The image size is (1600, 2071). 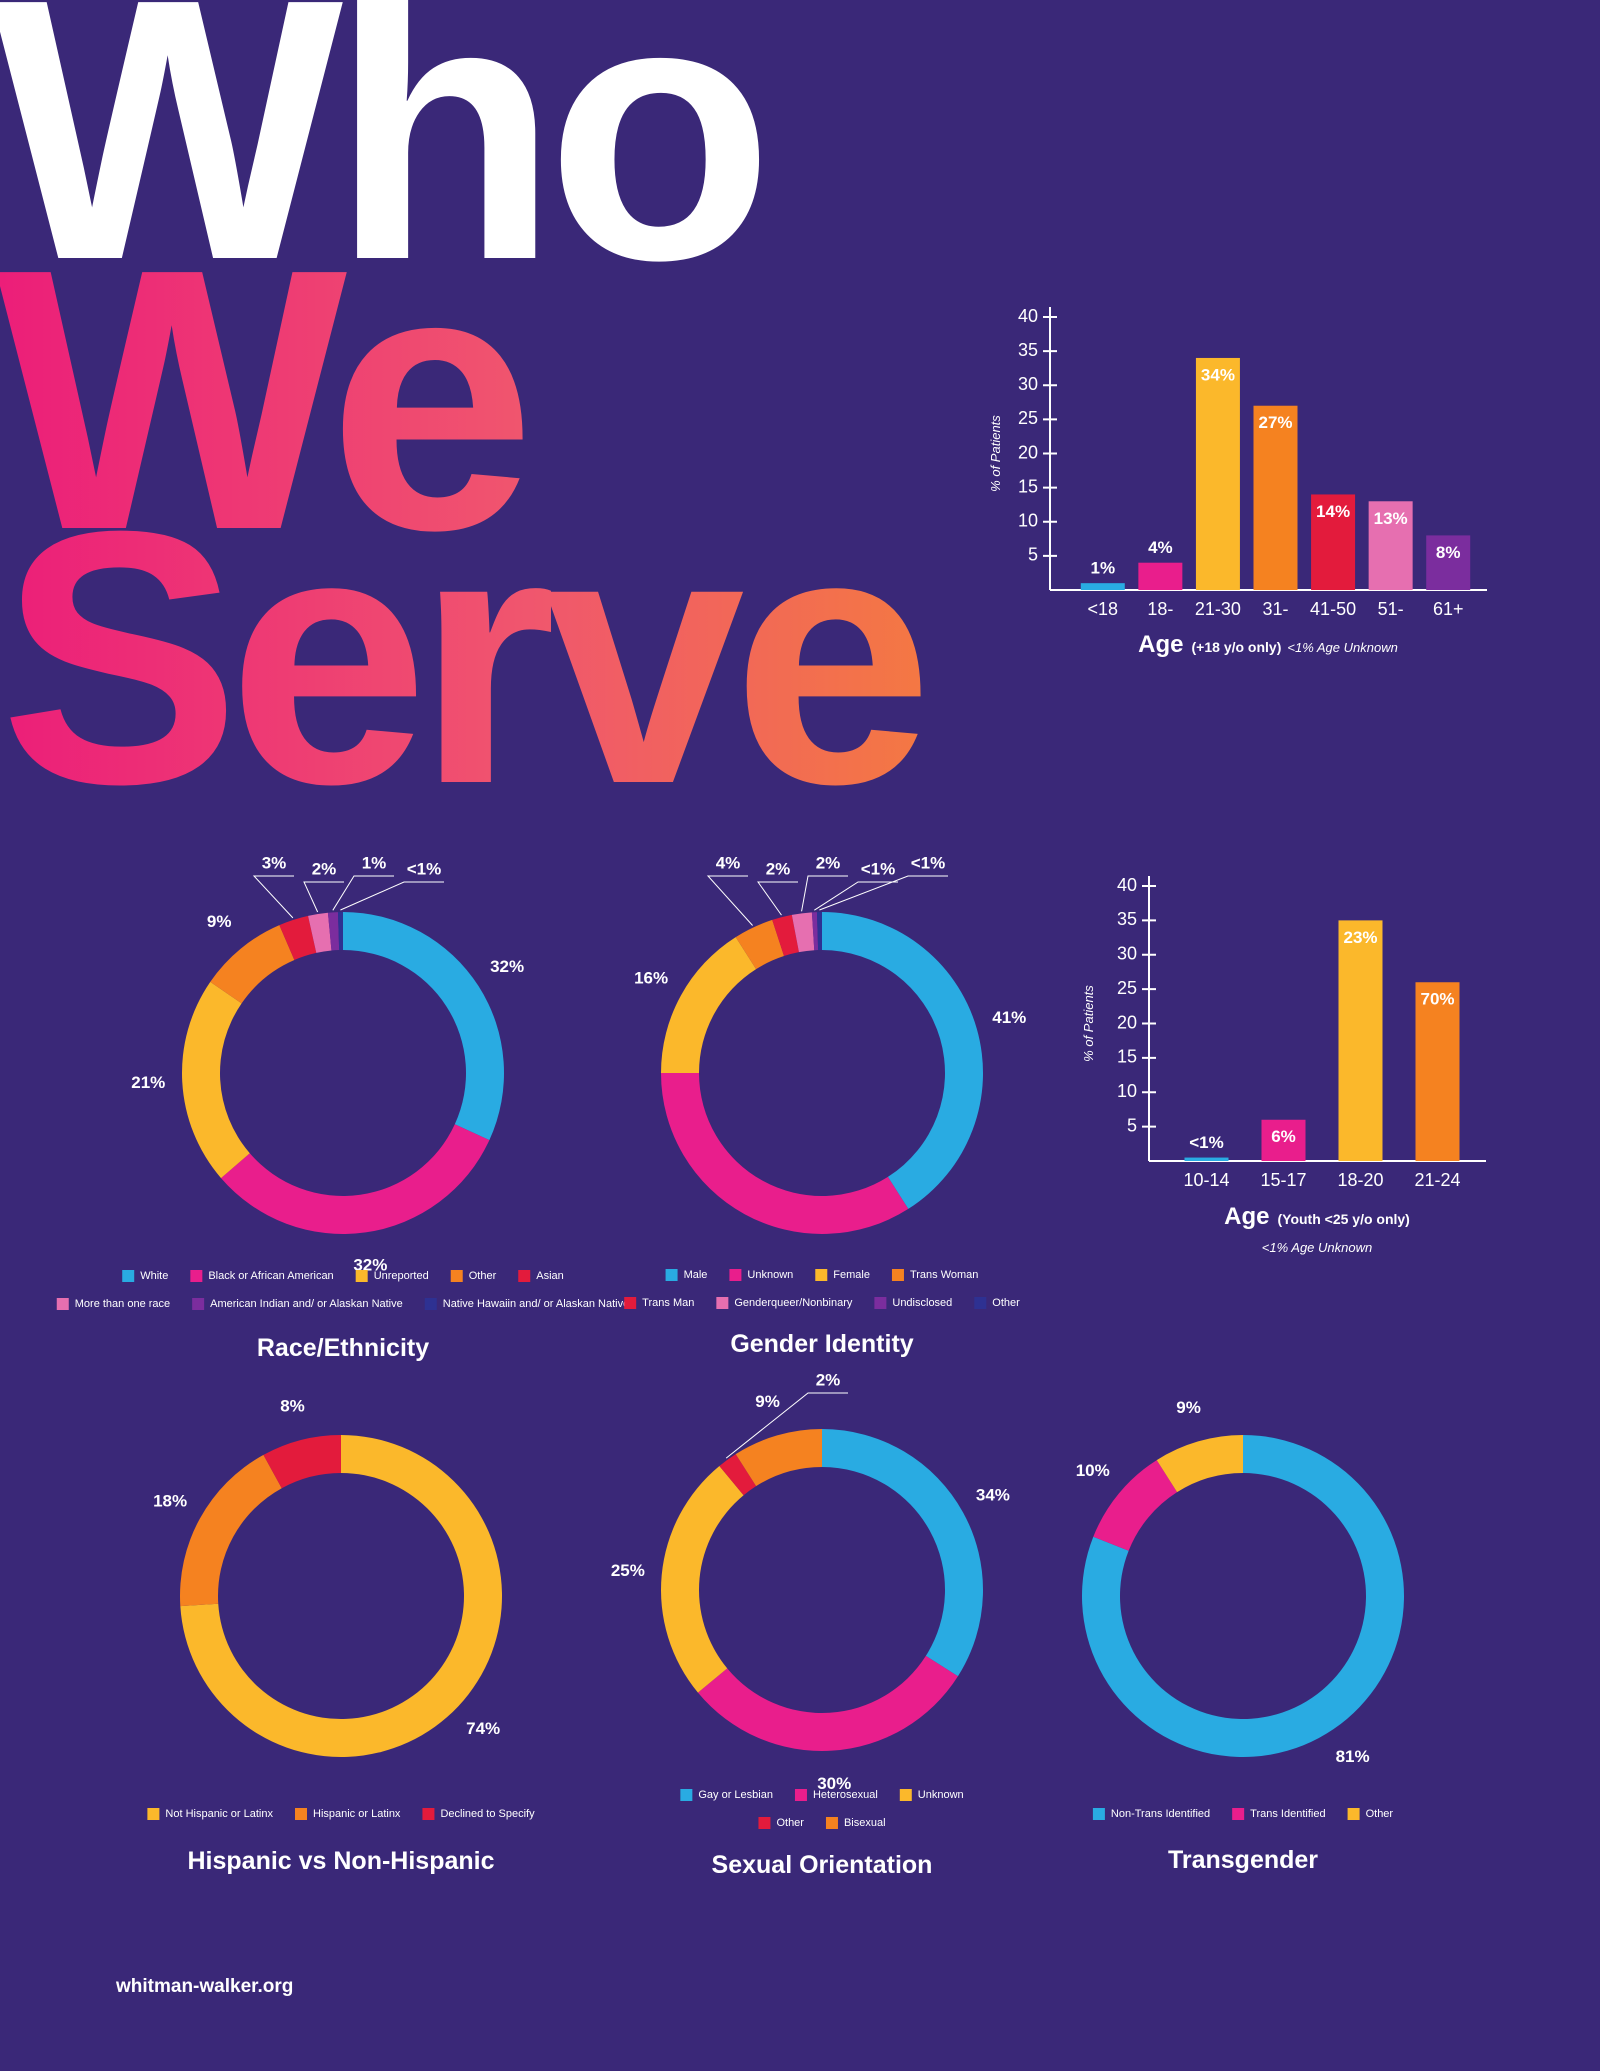 What do you see at coordinates (462, 658) in the screenshot?
I see `headline-serve: Serve` at bounding box center [462, 658].